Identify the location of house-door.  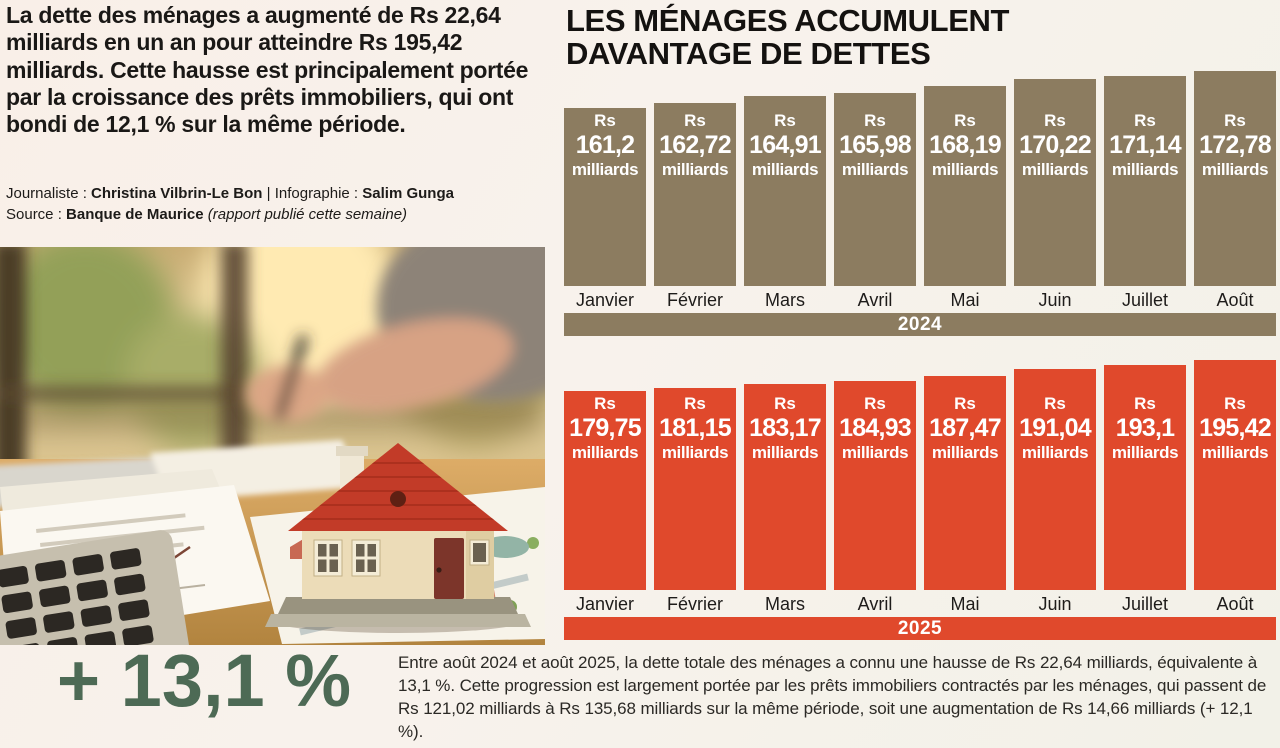
(449, 568).